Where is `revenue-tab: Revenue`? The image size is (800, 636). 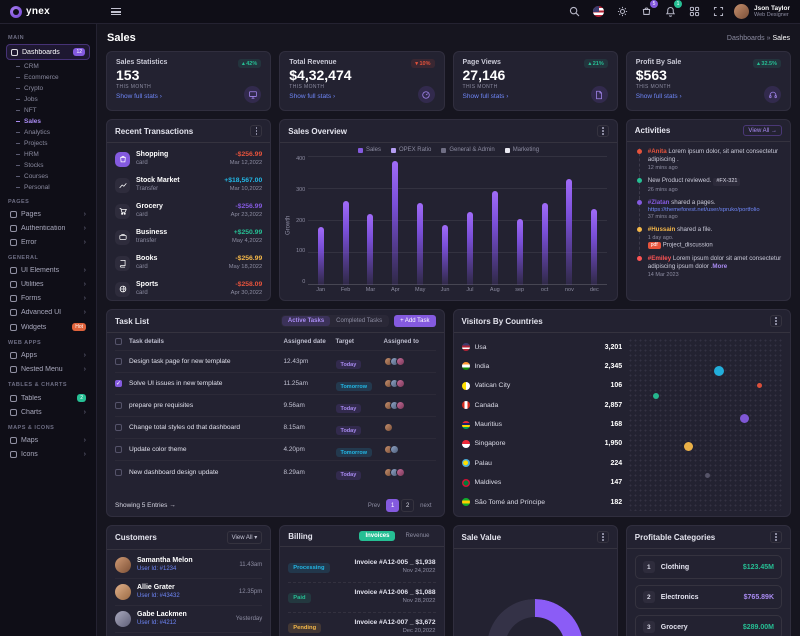
revenue-tab: Revenue is located at coordinates (417, 536).